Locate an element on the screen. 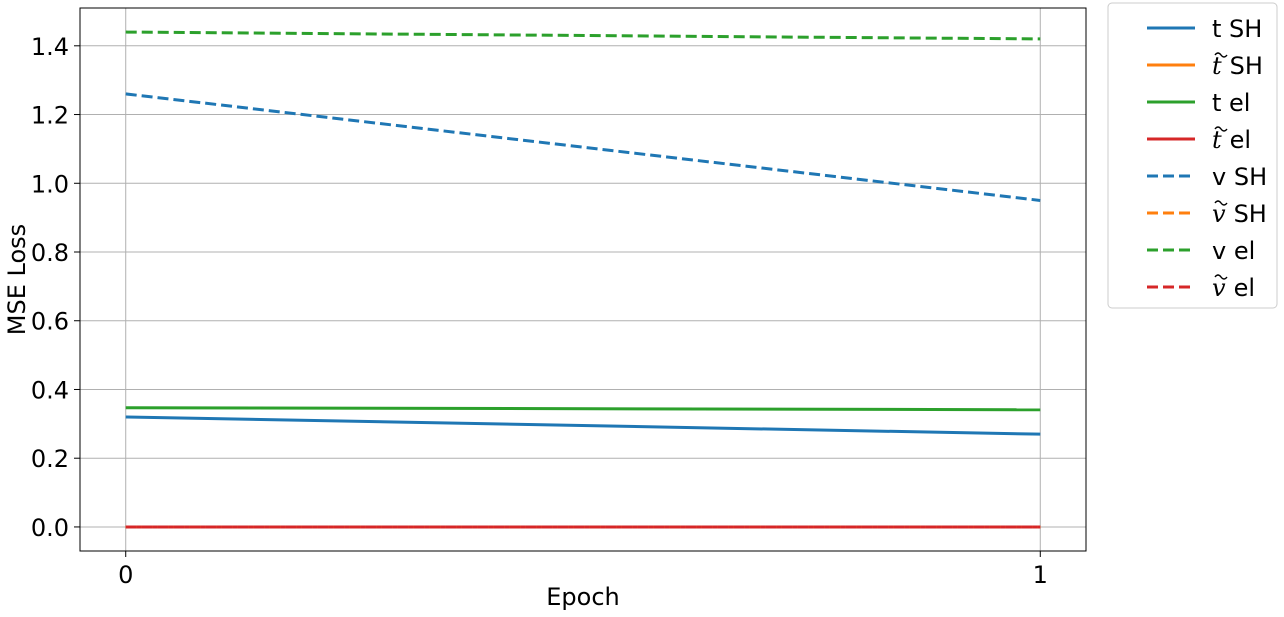  x-axis-label: Epoch is located at coordinates (583, 597).